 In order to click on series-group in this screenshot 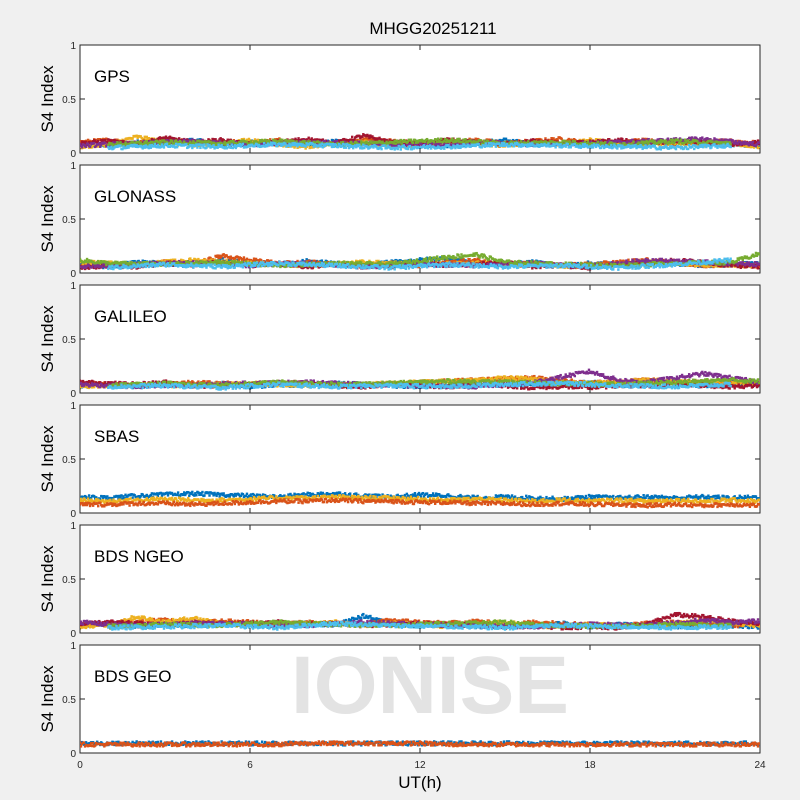, I will do `click(420, 142)`.